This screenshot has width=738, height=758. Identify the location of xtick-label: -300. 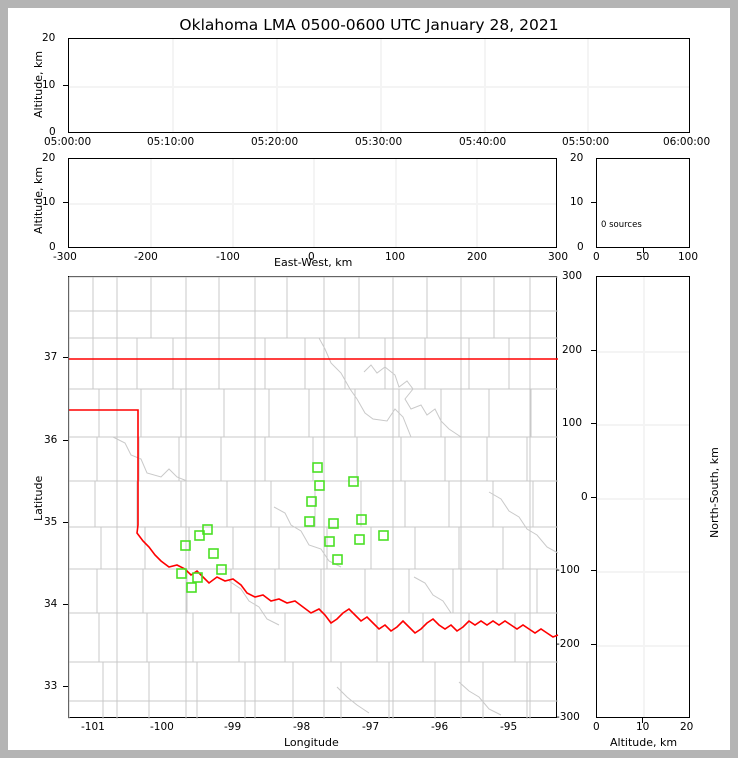
(65, 257).